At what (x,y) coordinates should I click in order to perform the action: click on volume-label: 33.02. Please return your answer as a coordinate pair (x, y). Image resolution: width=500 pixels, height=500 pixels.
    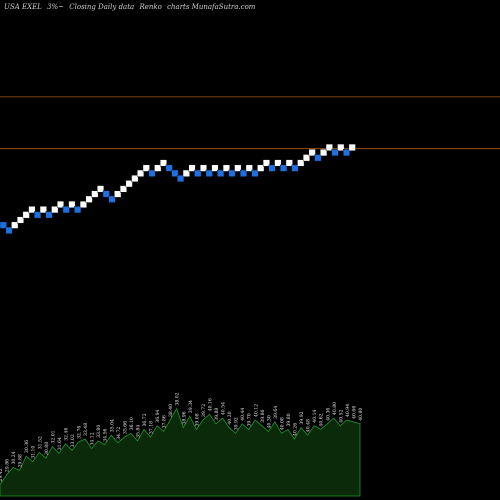
    Looking at the image, I should click on (73, 440).